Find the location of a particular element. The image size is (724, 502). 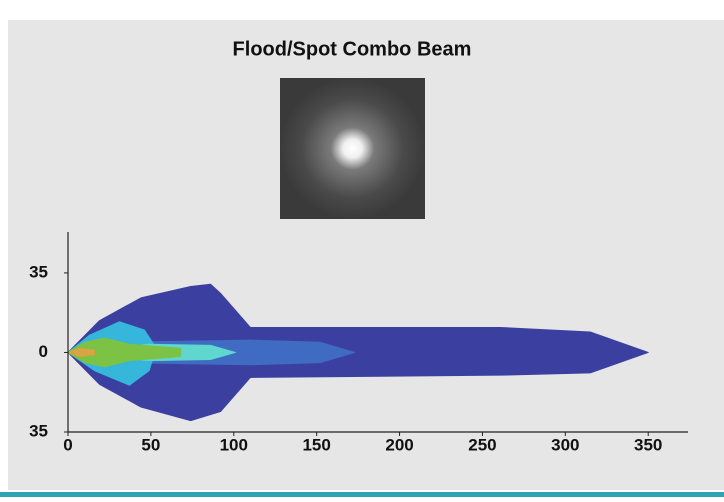

x-tick-label: 100 is located at coordinates (234, 444).